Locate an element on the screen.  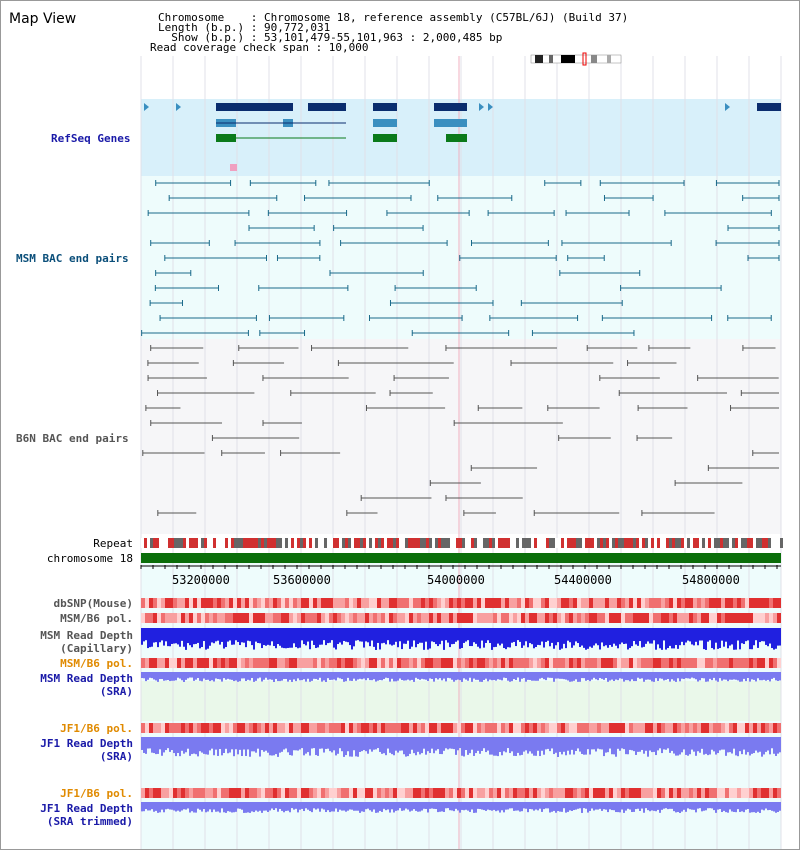
msm-depth-capillary-label: MSM Read Depth is located at coordinates (86, 635).